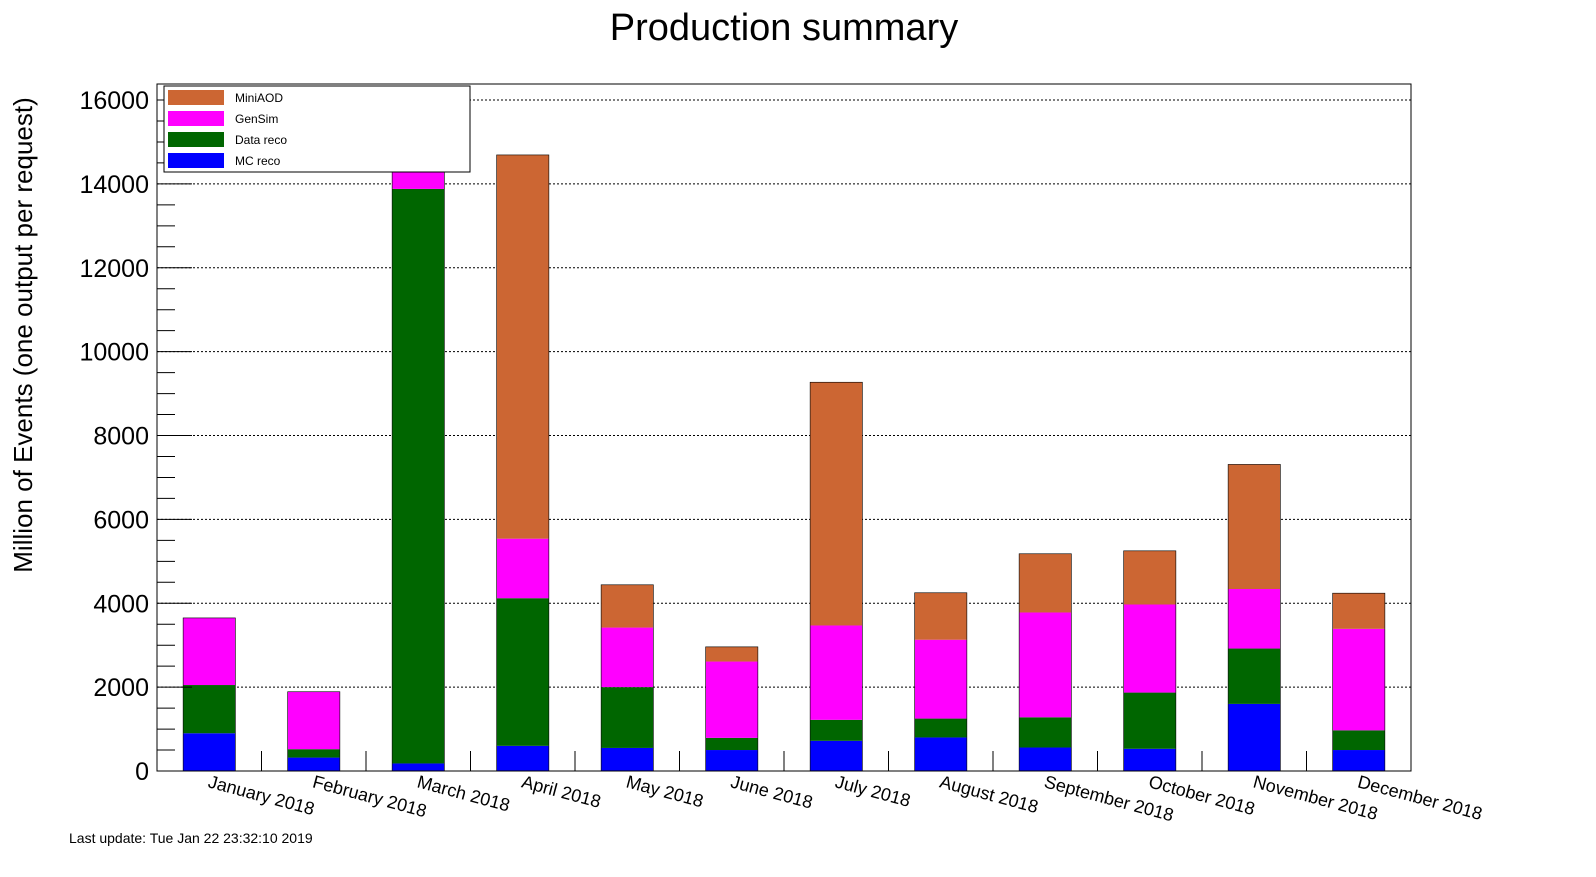 This screenshot has height=877, width=1596. What do you see at coordinates (114, 269) in the screenshot?
I see `y-tick-label: 12000` at bounding box center [114, 269].